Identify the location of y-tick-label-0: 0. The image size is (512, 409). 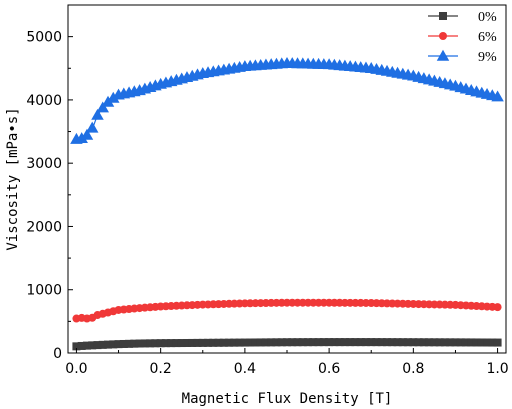
(57, 354).